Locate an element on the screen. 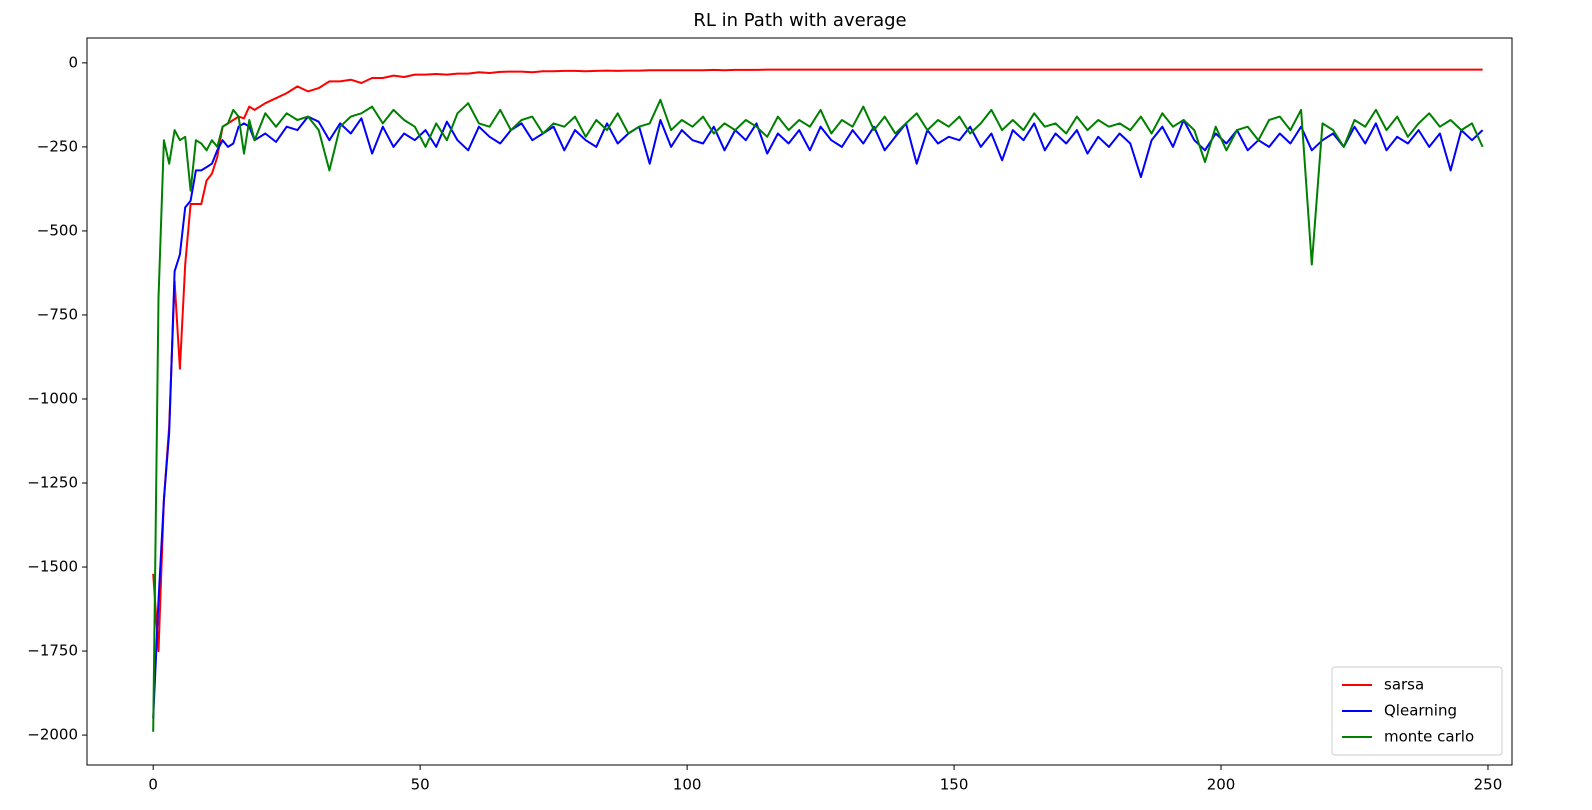 This screenshot has height=810, width=1592. y-tick-label: −1250 is located at coordinates (52, 483).